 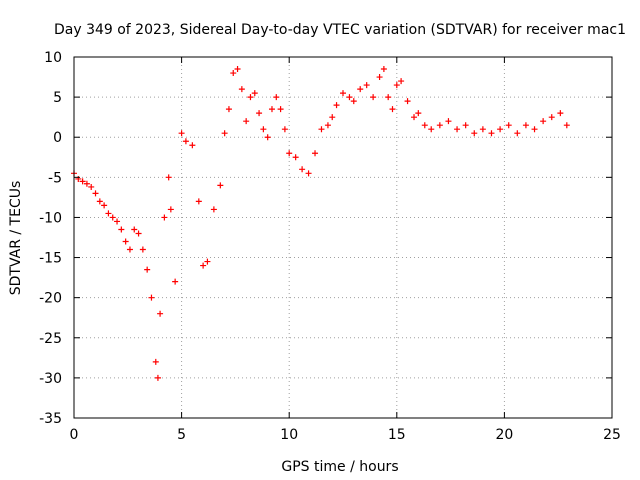 What do you see at coordinates (397, 435) in the screenshot?
I see `x-tick-label: 15` at bounding box center [397, 435].